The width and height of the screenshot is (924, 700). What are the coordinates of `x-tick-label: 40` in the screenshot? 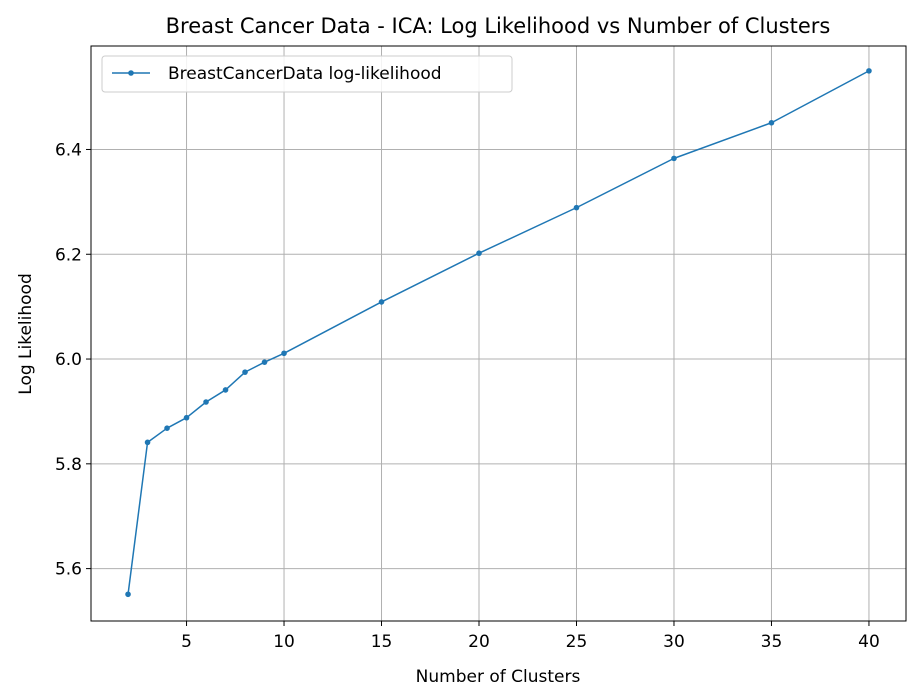 It's located at (869, 642).